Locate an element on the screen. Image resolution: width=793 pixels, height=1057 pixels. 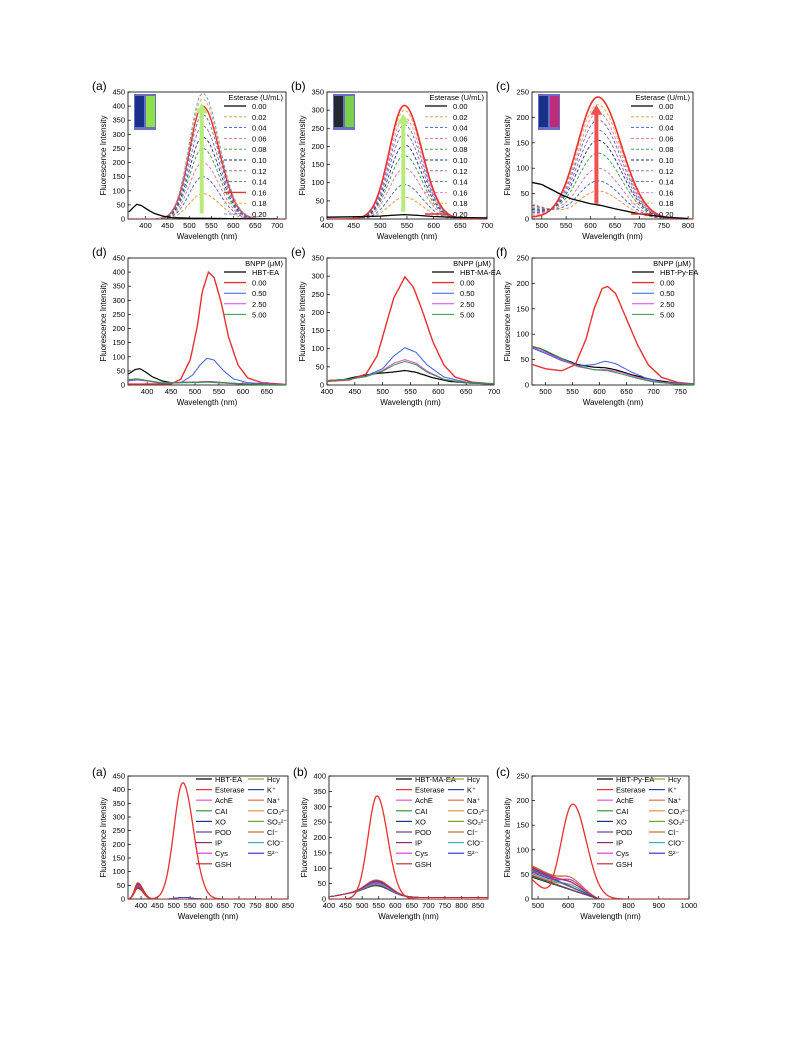
x-tick-label: 400 is located at coordinates (145, 225).